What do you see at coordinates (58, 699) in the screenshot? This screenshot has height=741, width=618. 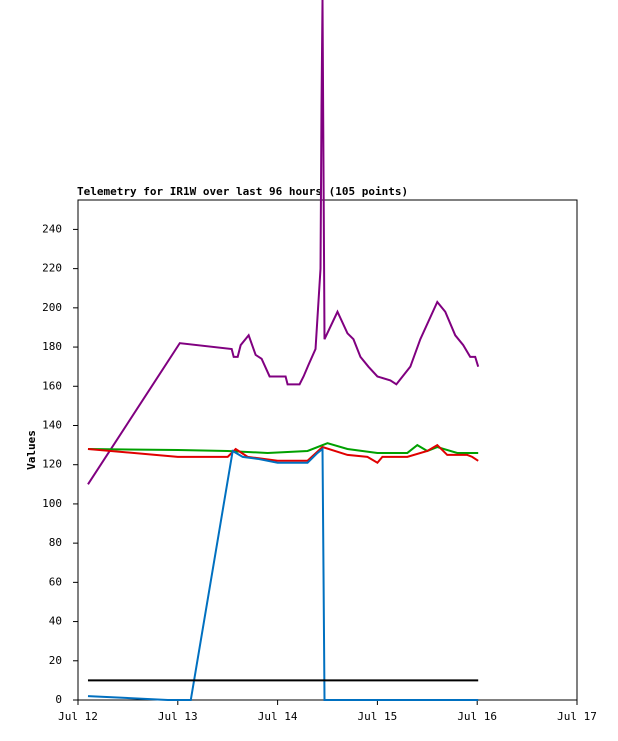 I see `y-tick-label: 0` at bounding box center [58, 699].